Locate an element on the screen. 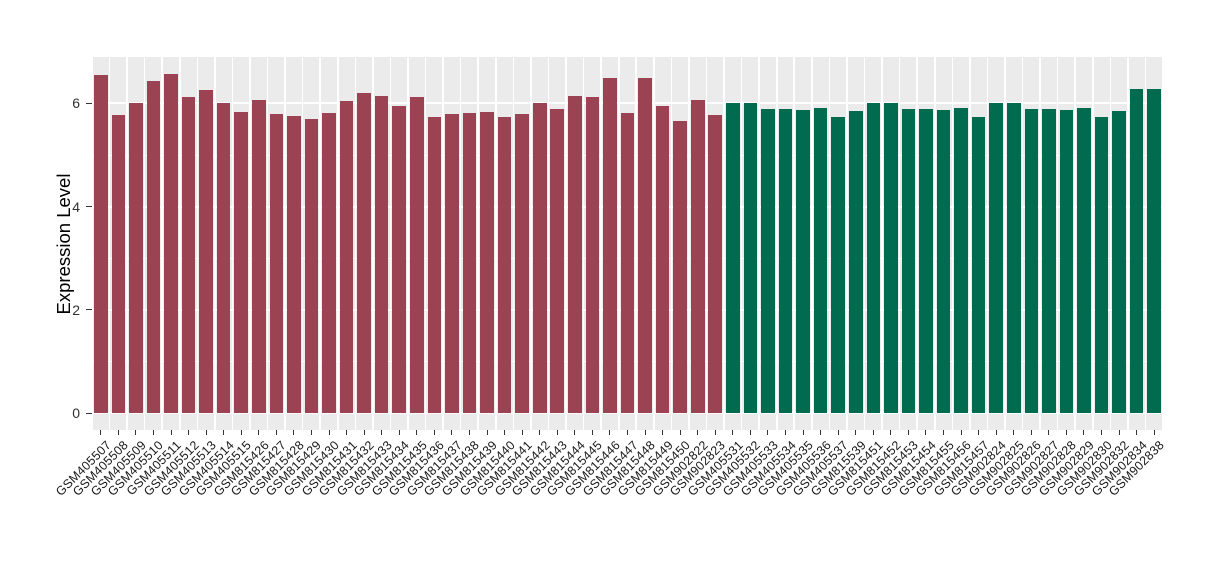 The height and width of the screenshot is (580, 1220). gridline-major is located at coordinates (627, 413).